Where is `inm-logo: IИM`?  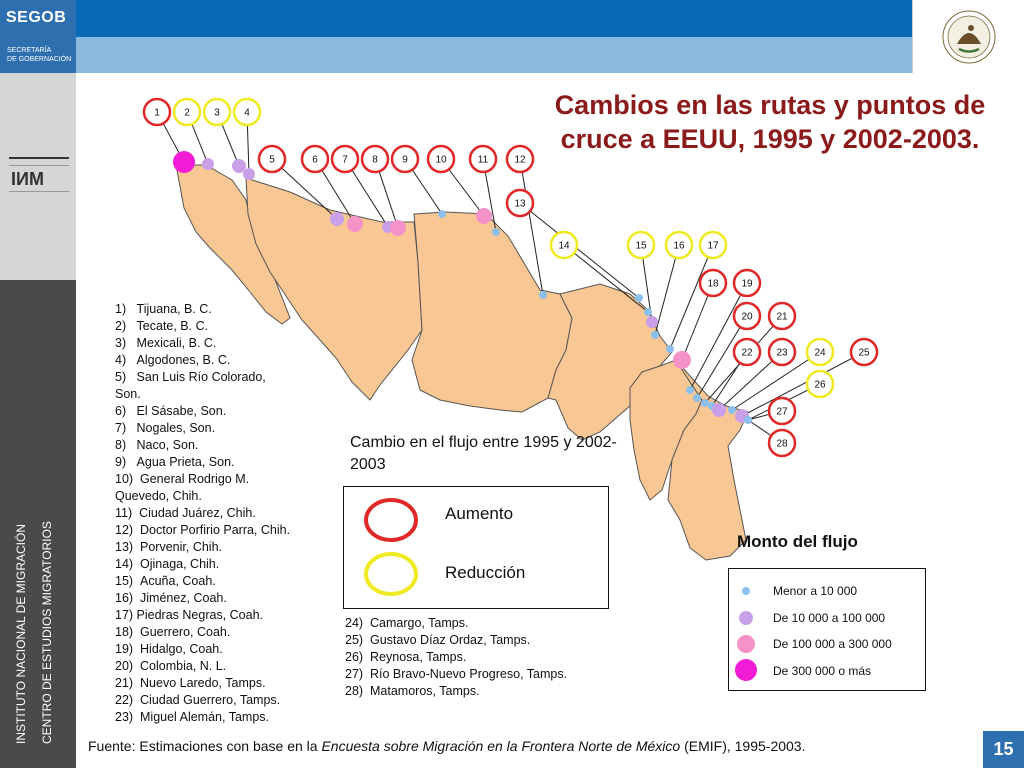
inm-logo: IИM is located at coordinates (39, 177).